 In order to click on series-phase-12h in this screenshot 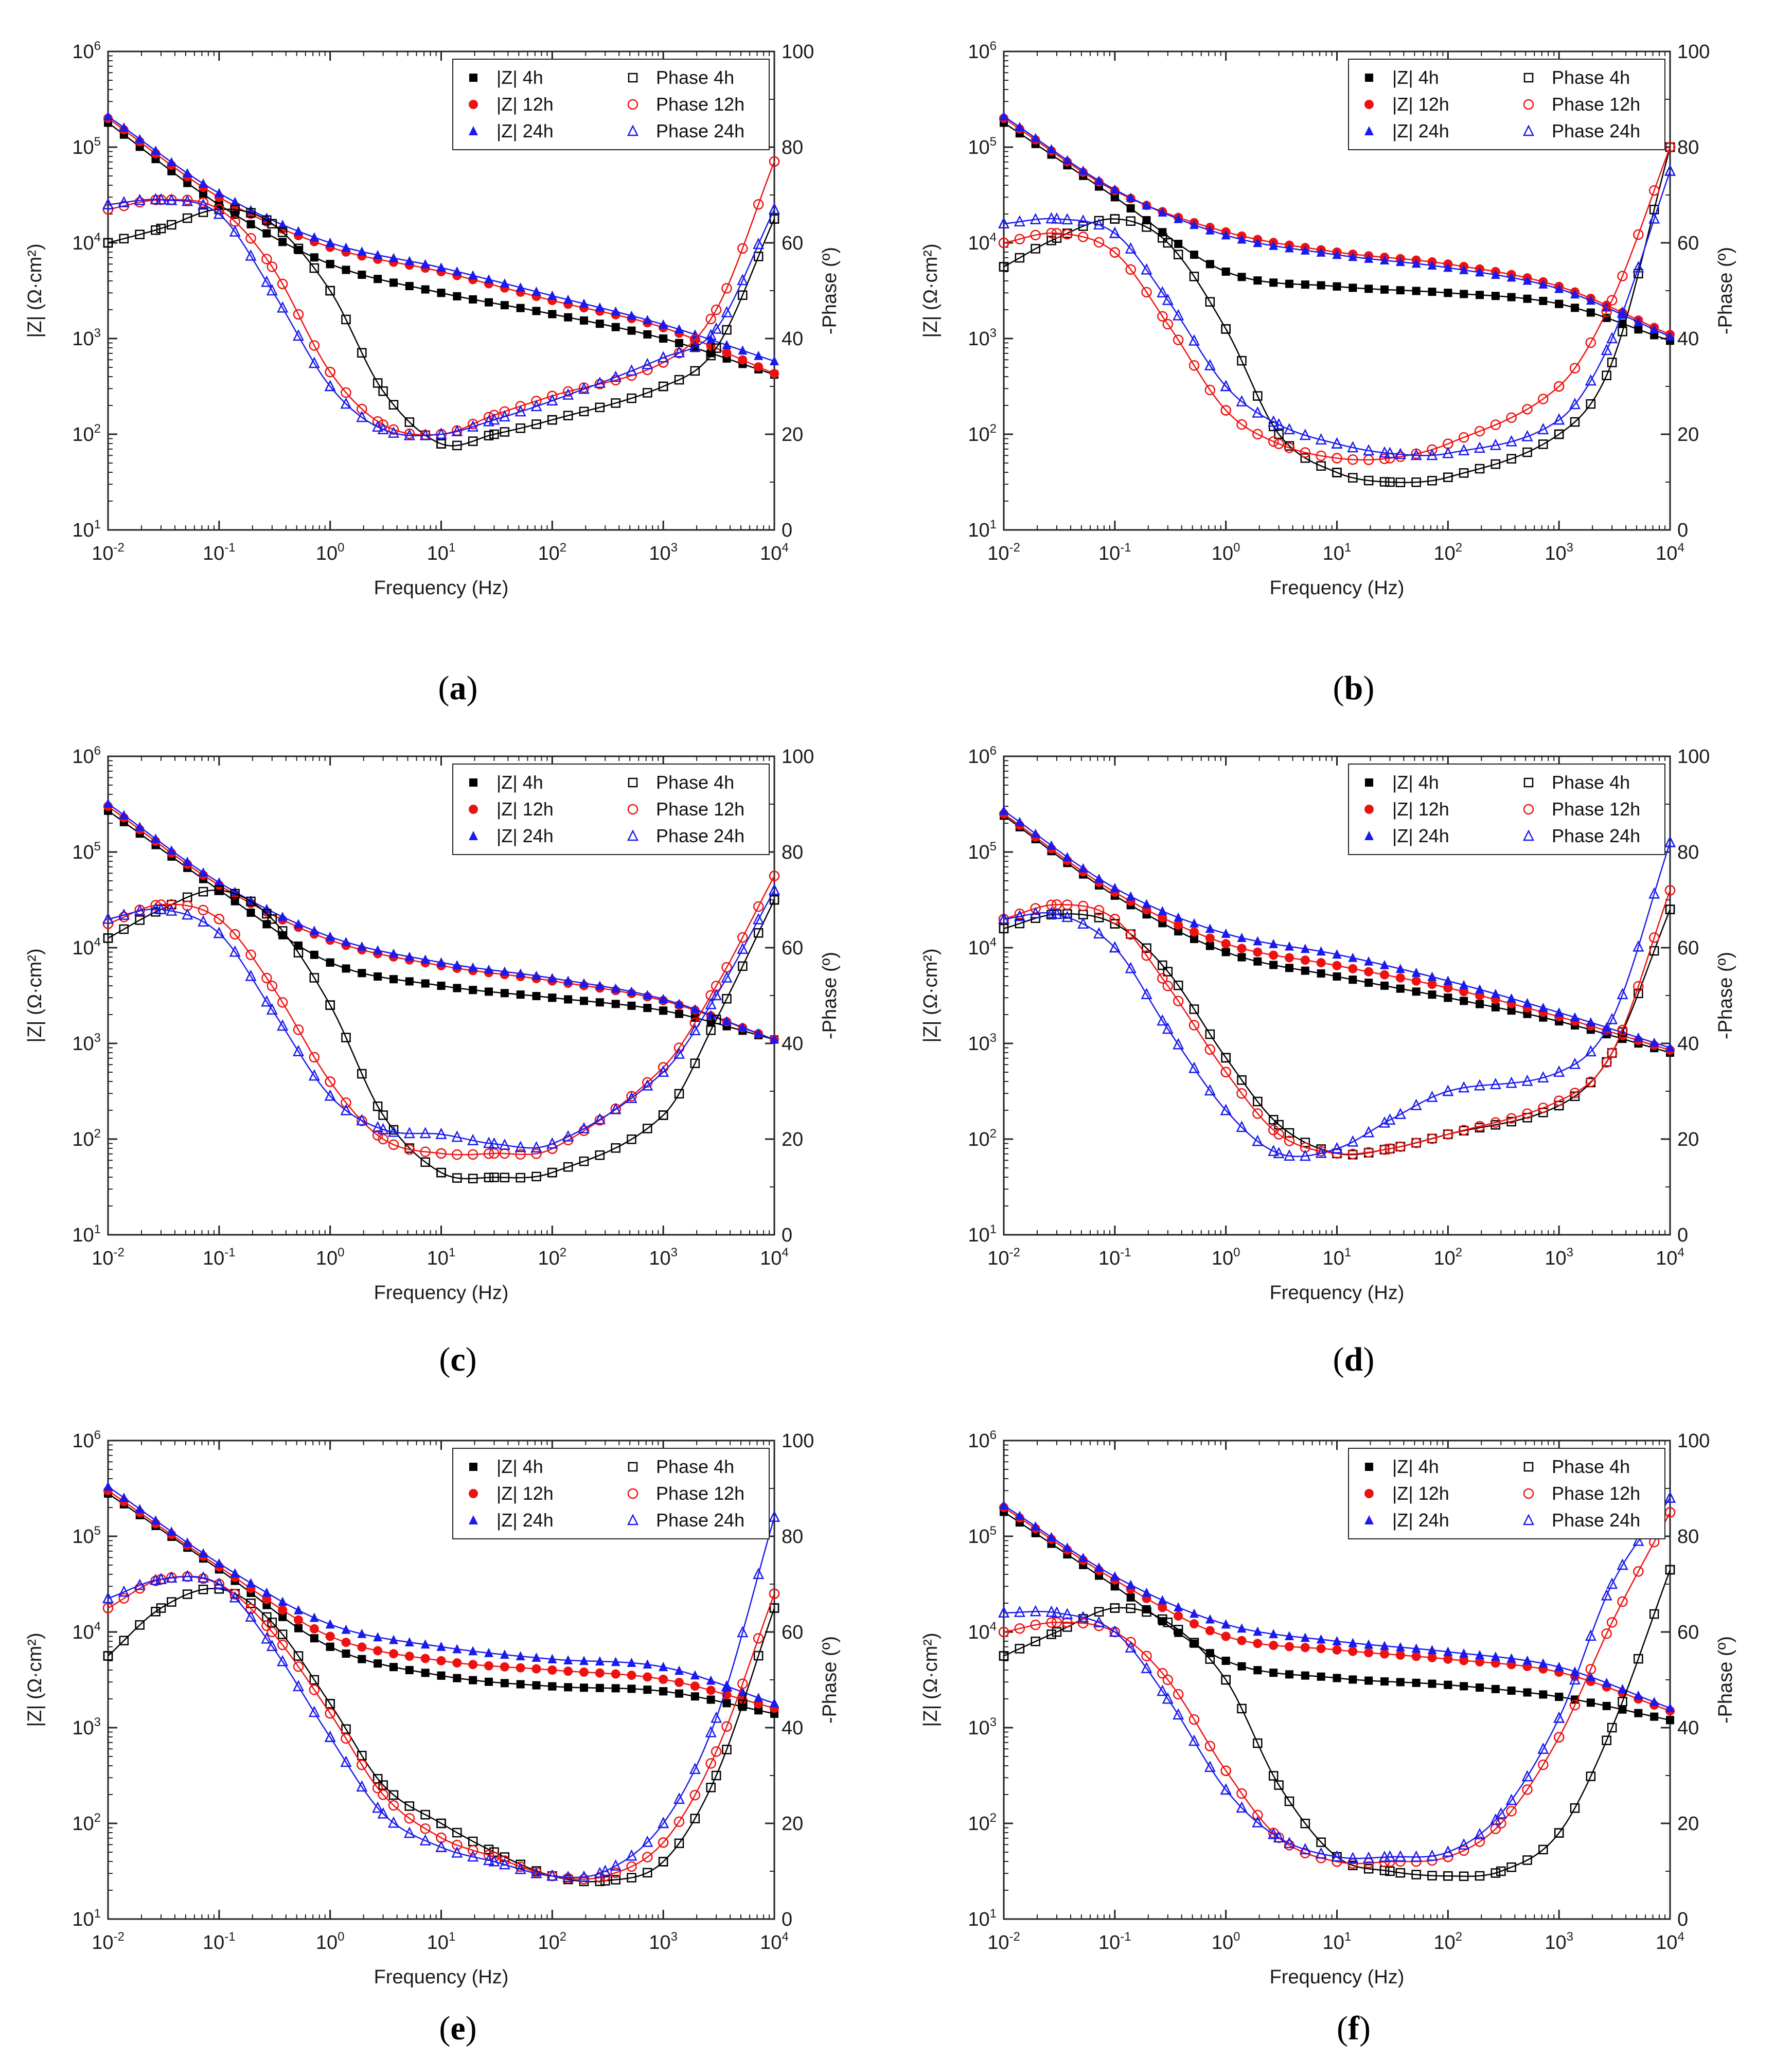, I will do `click(1337, 1688)`.